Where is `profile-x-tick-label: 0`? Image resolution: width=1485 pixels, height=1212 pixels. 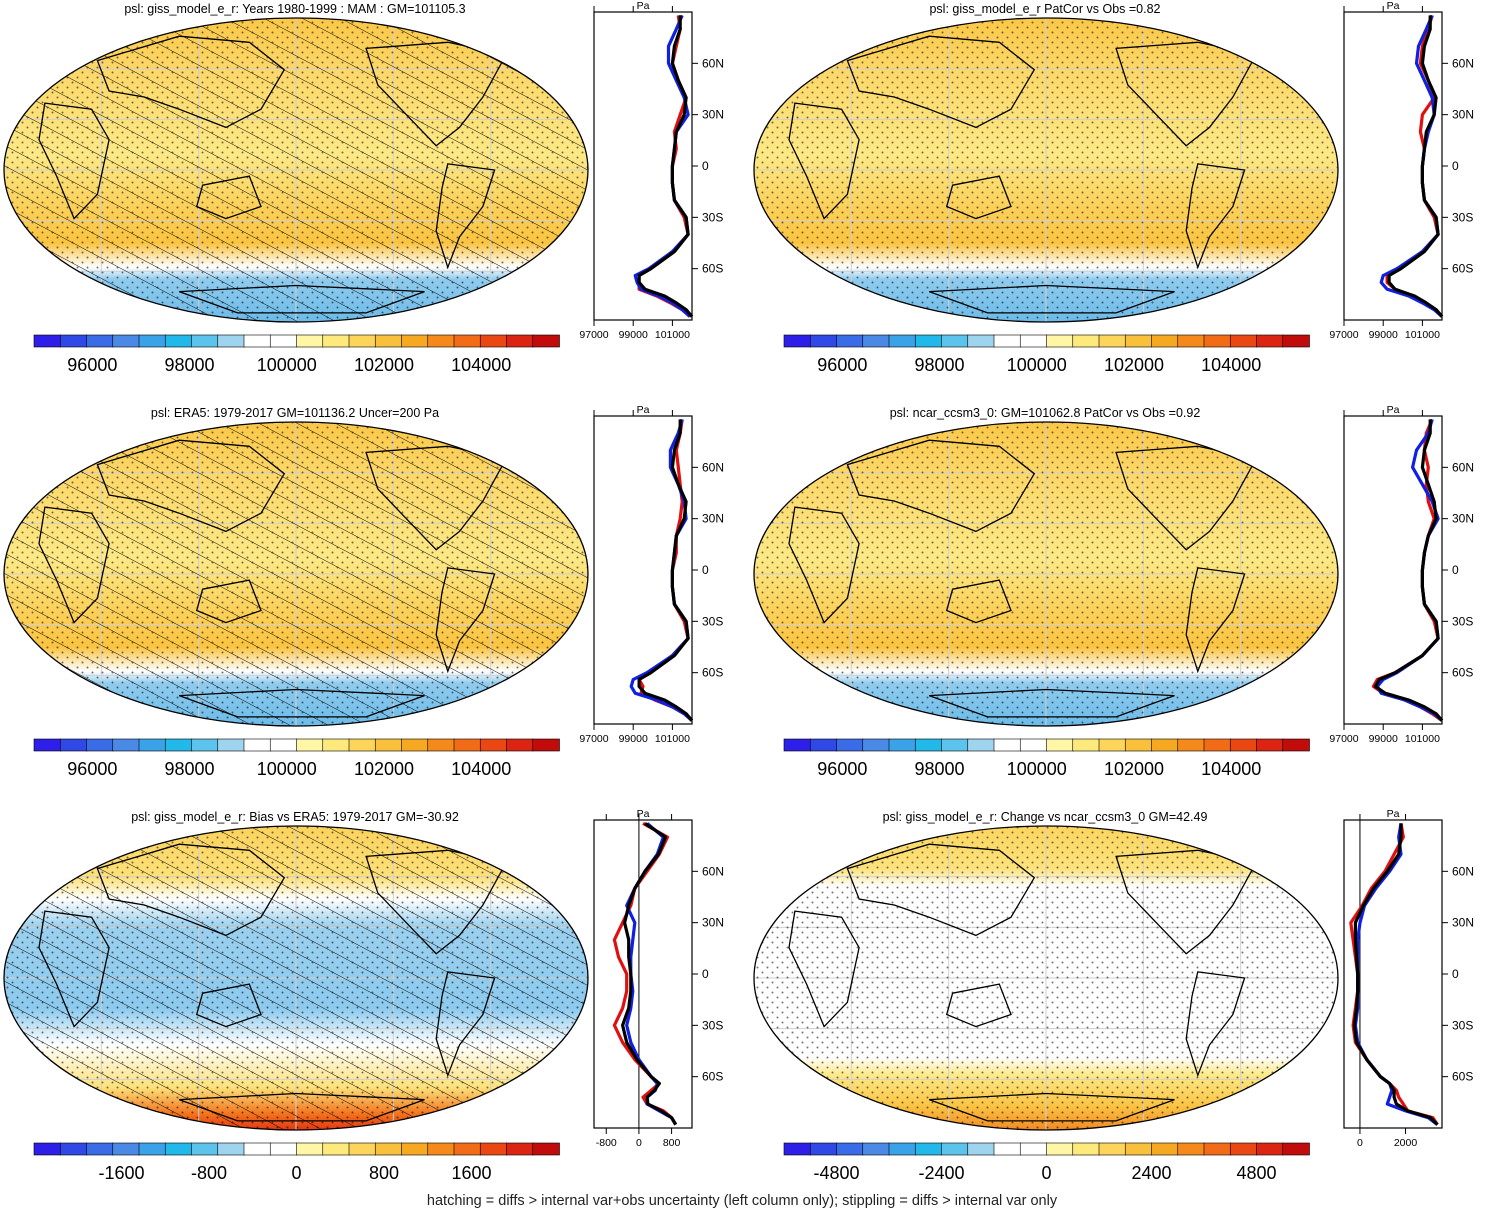
profile-x-tick-label: 0 is located at coordinates (1360, 1143).